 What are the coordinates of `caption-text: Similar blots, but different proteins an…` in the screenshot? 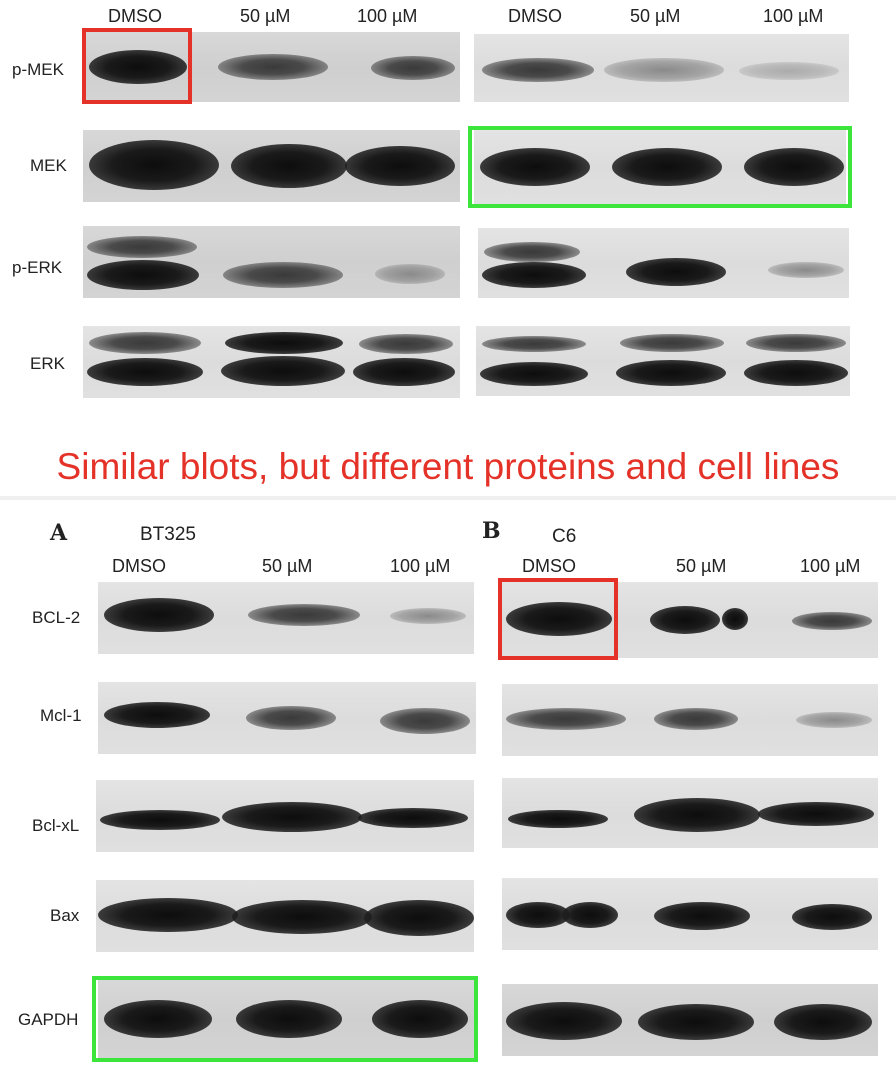 It's located at (448, 466).